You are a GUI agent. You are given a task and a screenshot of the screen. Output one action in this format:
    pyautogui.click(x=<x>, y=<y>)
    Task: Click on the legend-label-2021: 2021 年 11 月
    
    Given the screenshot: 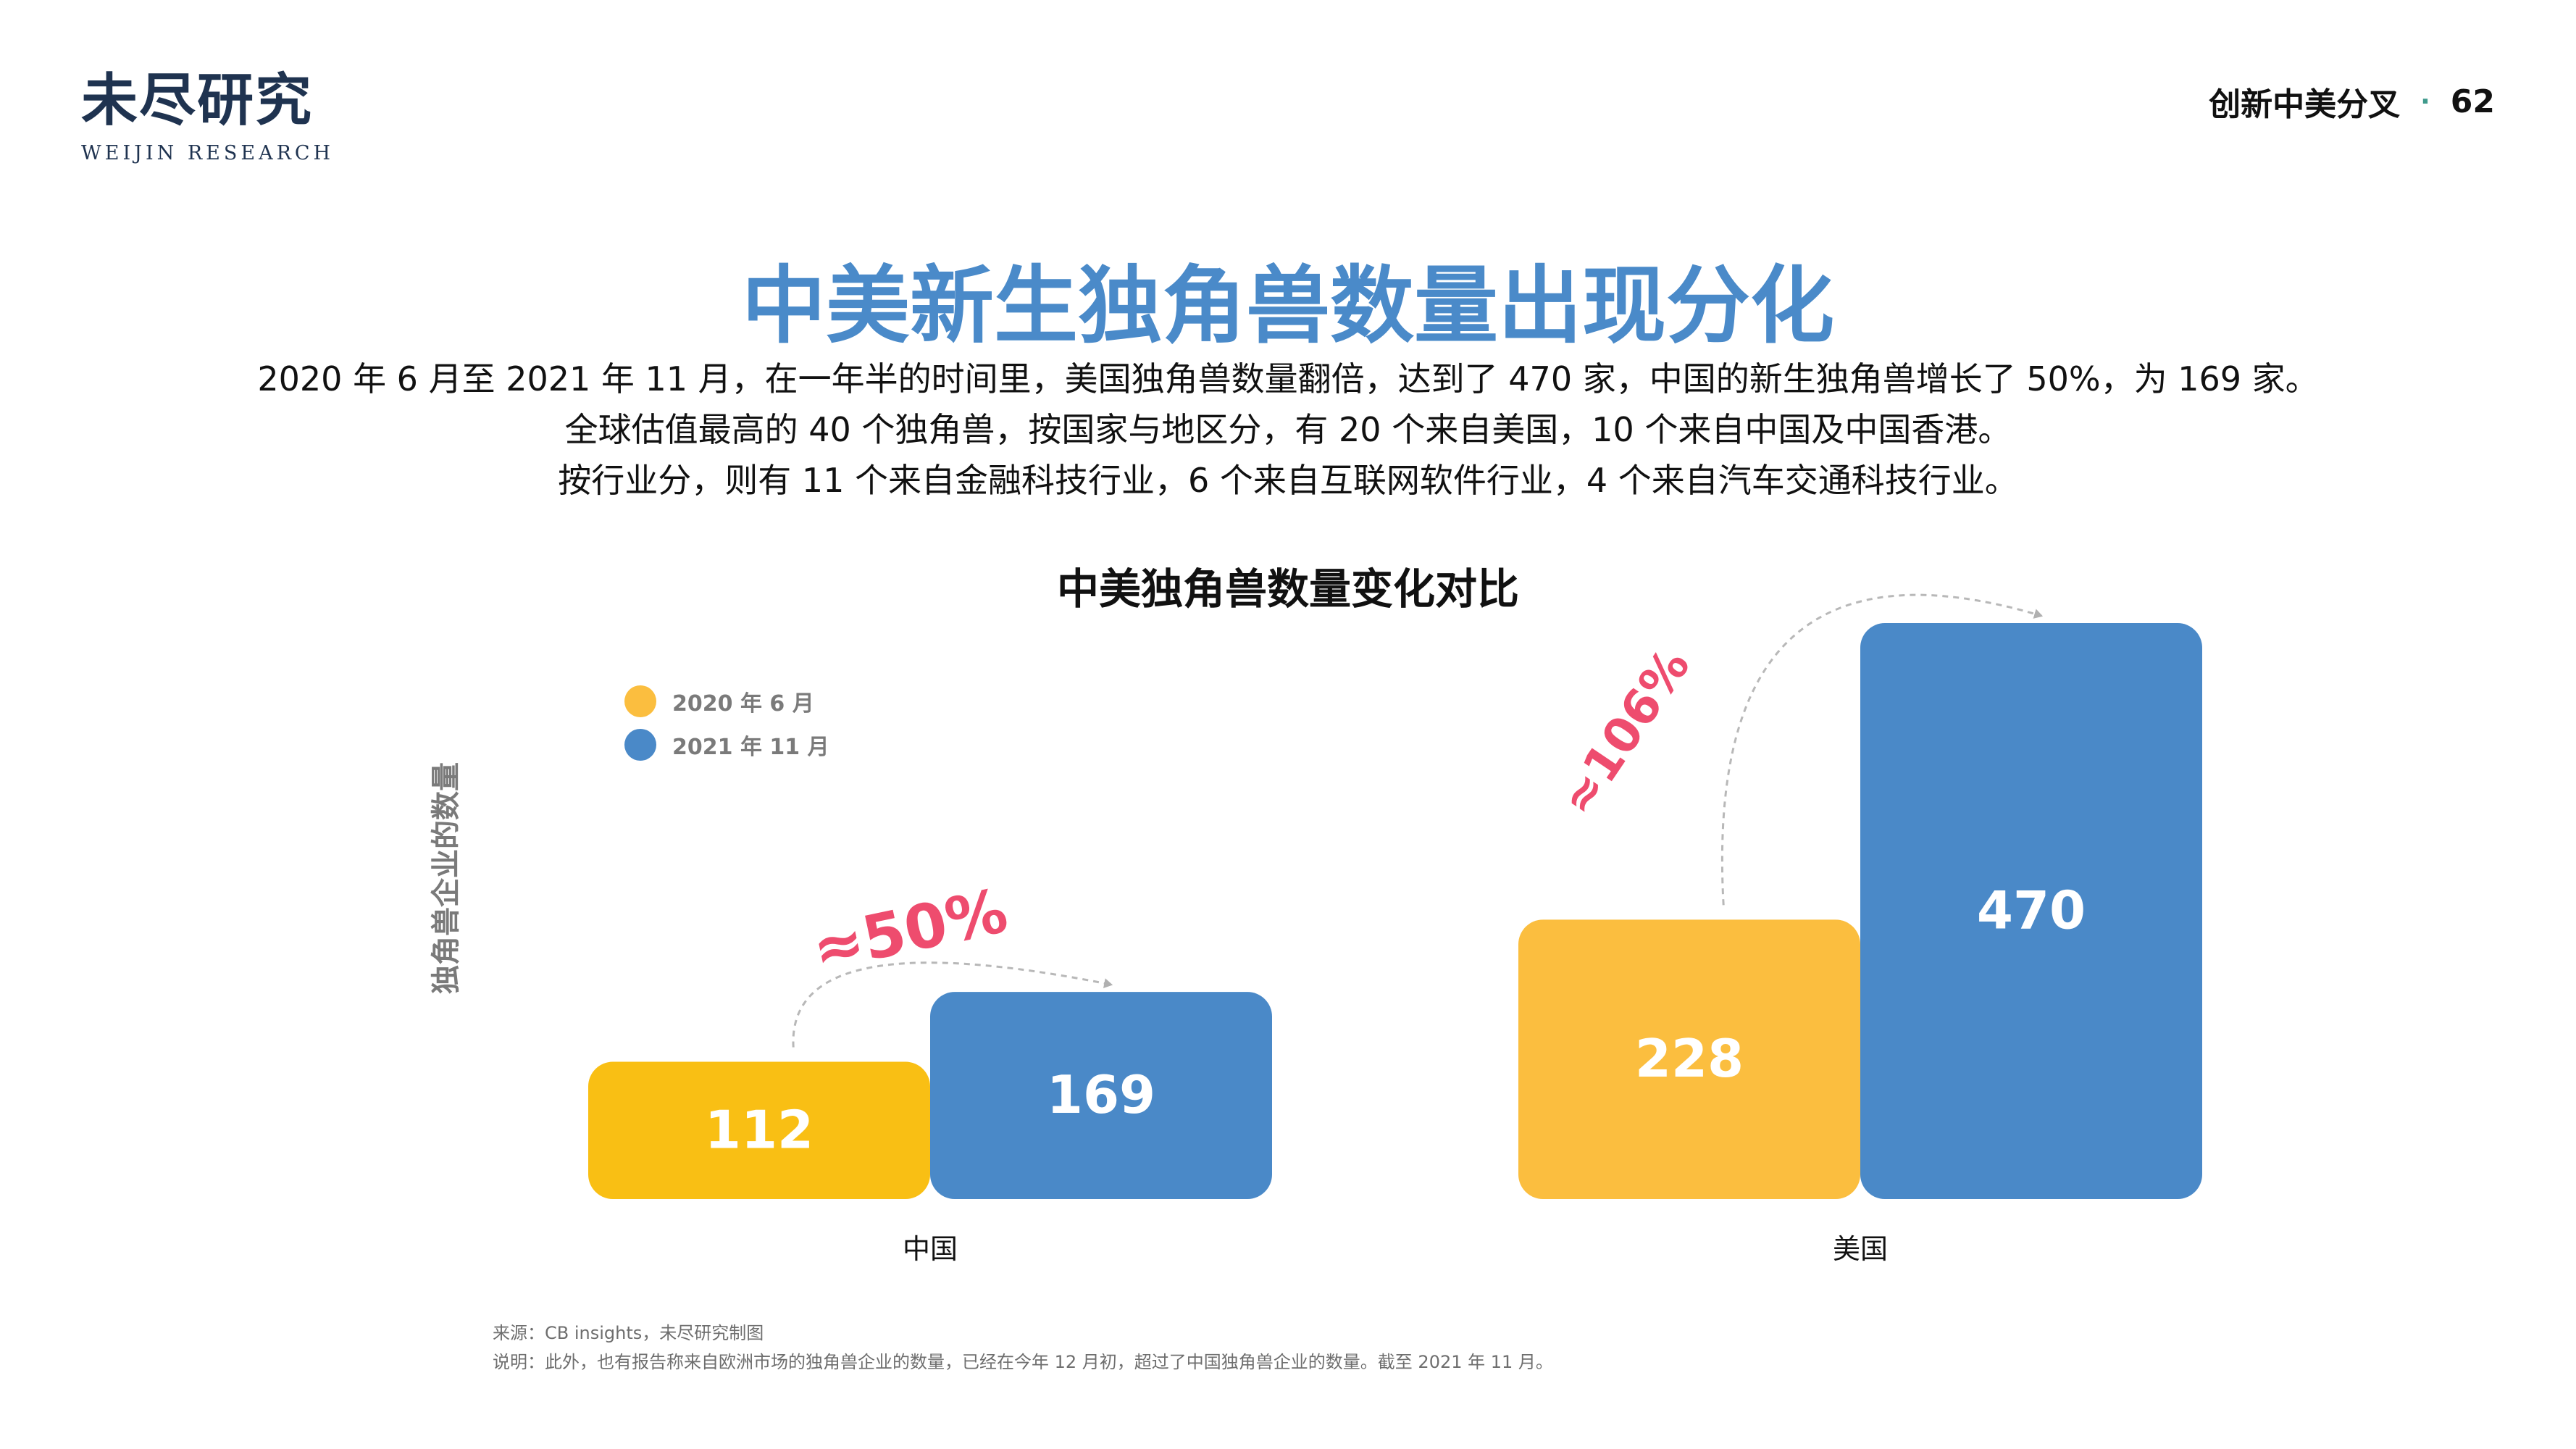 What is the action you would take?
    pyautogui.click(x=750, y=748)
    